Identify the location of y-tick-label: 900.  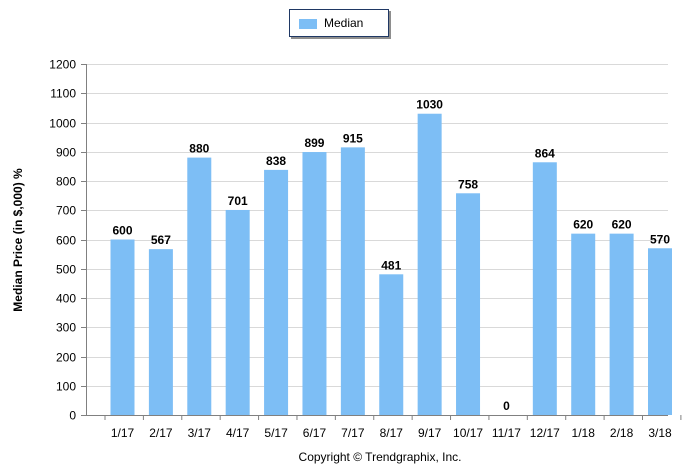
(66, 153).